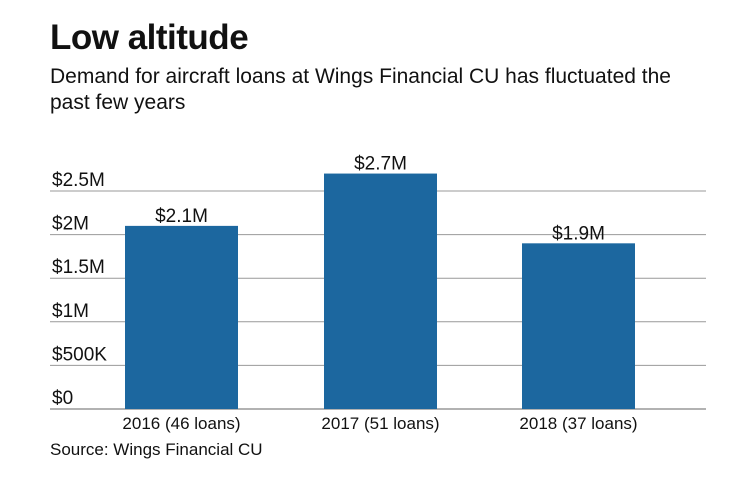 Image resolution: width=740 pixels, height=482 pixels. Describe the element at coordinates (156, 449) in the screenshot. I see `source-note: Source: Wings Financial CU` at that location.